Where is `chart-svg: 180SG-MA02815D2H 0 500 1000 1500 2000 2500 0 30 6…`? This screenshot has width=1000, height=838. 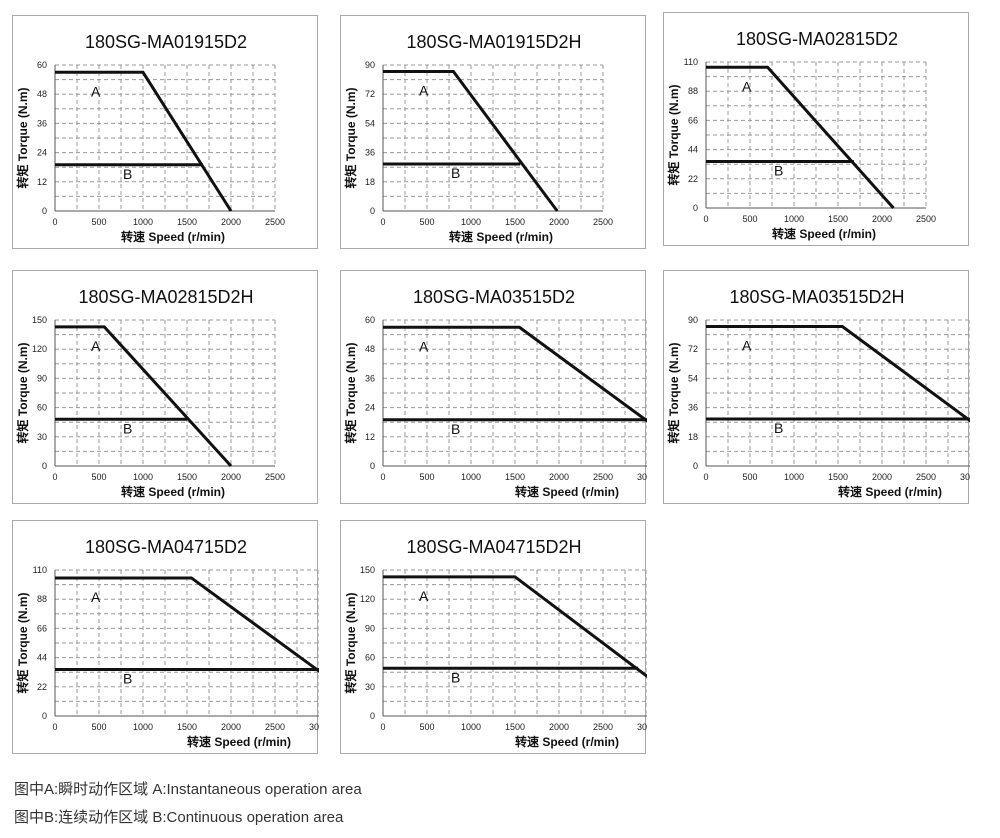
chart-svg: 180SG-MA02815D2H 0 500 1000 1500 2000 2500 0 30 6… is located at coordinates (150, 393).